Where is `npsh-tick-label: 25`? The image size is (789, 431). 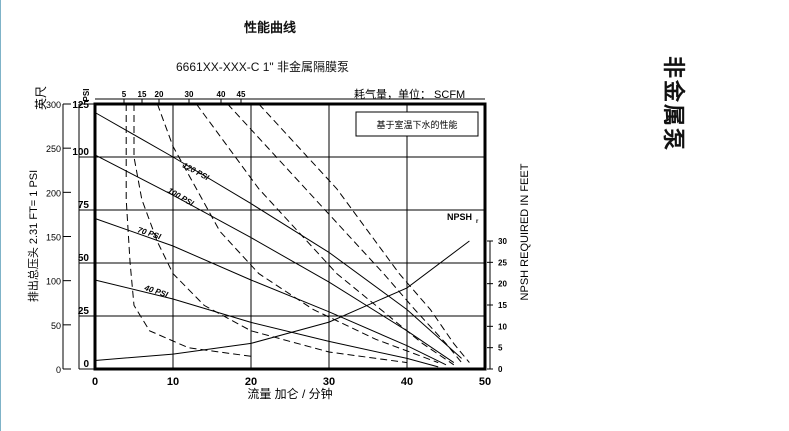 npsh-tick-label: 25 is located at coordinates (502, 262).